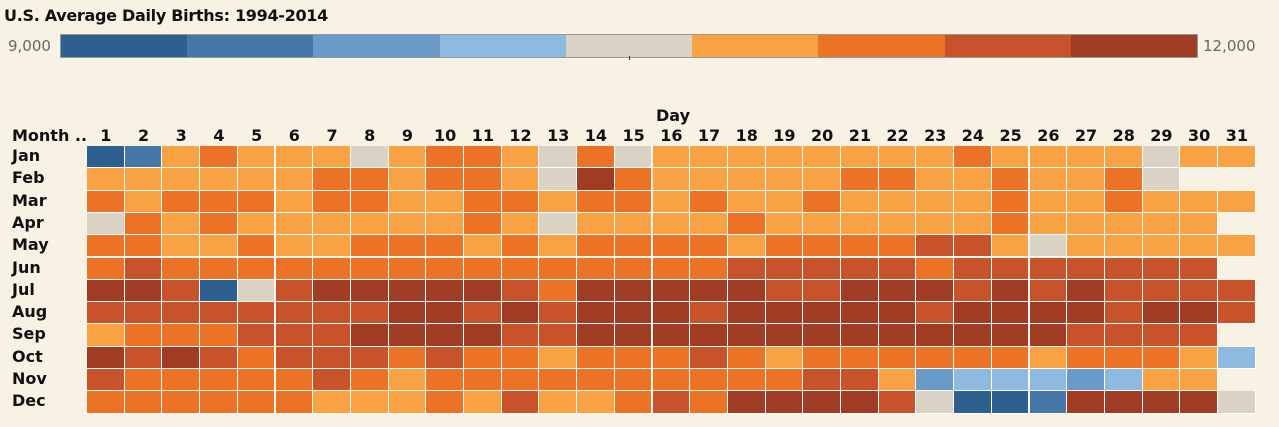  What do you see at coordinates (30, 245) in the screenshot?
I see `month-label: May` at bounding box center [30, 245].